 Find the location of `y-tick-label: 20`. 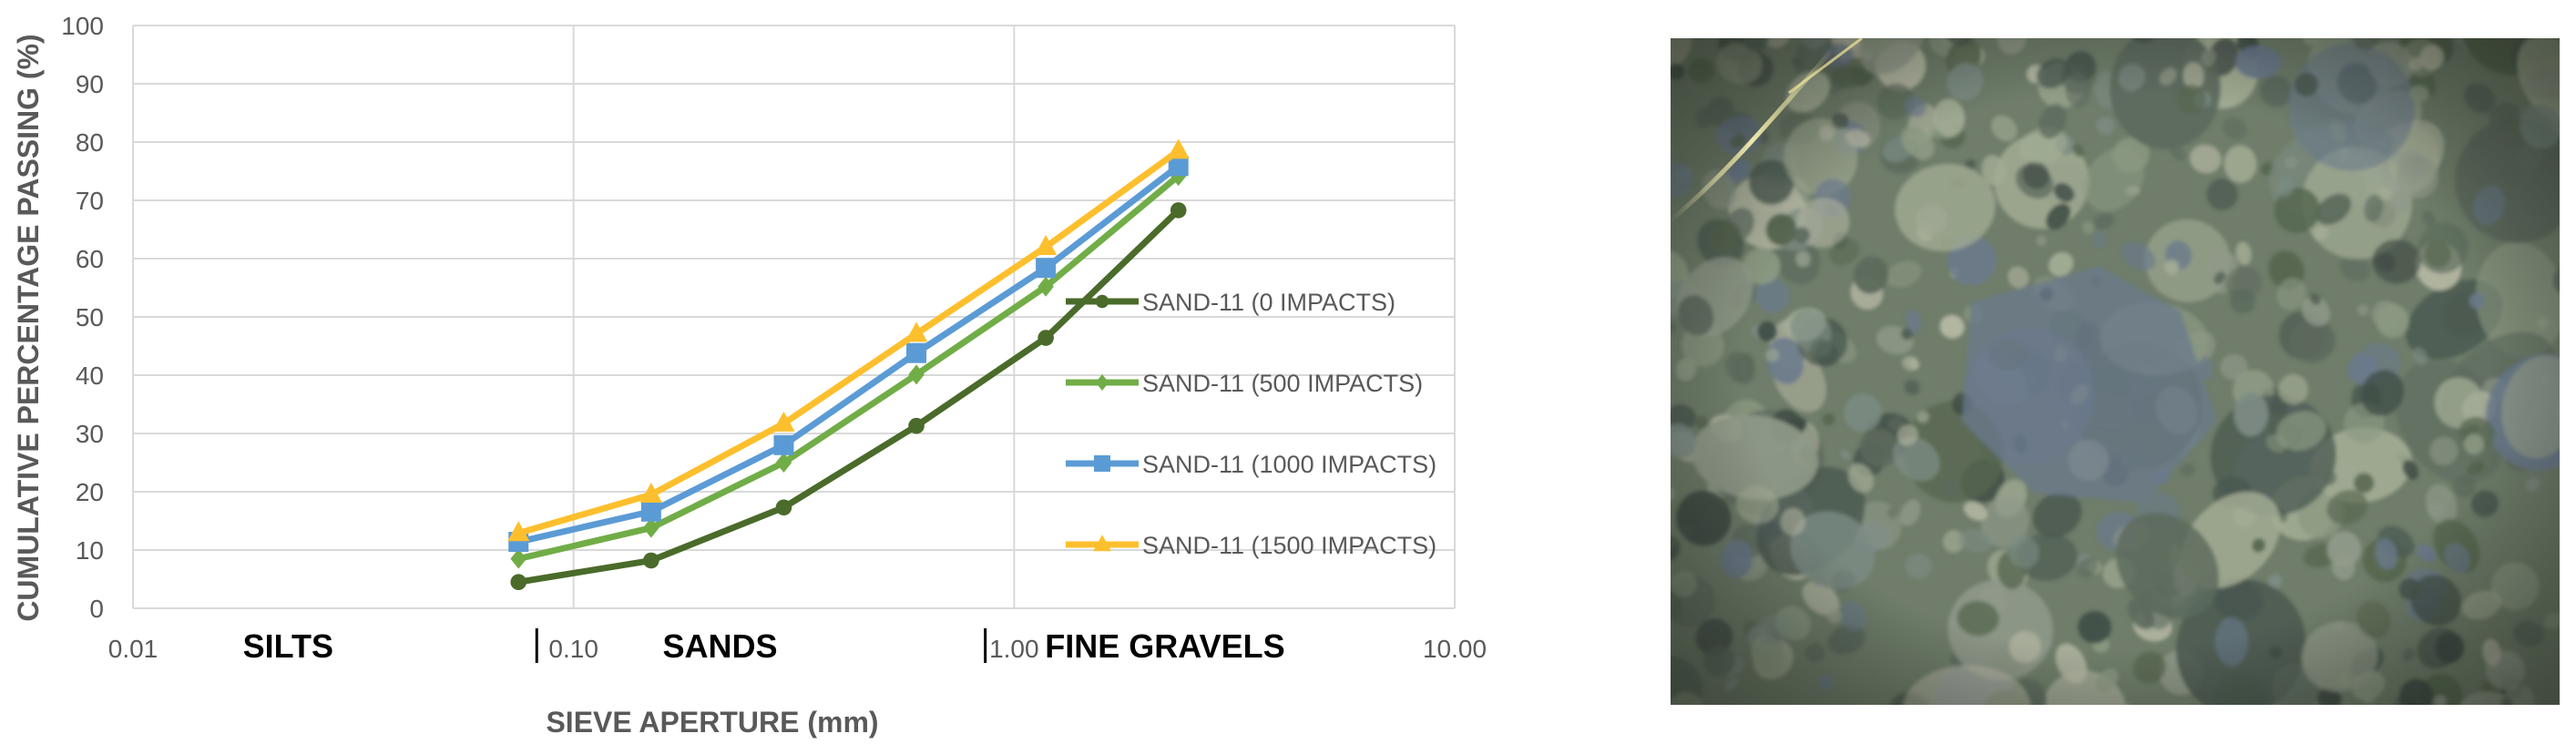

y-tick-label: 20 is located at coordinates (90, 492).